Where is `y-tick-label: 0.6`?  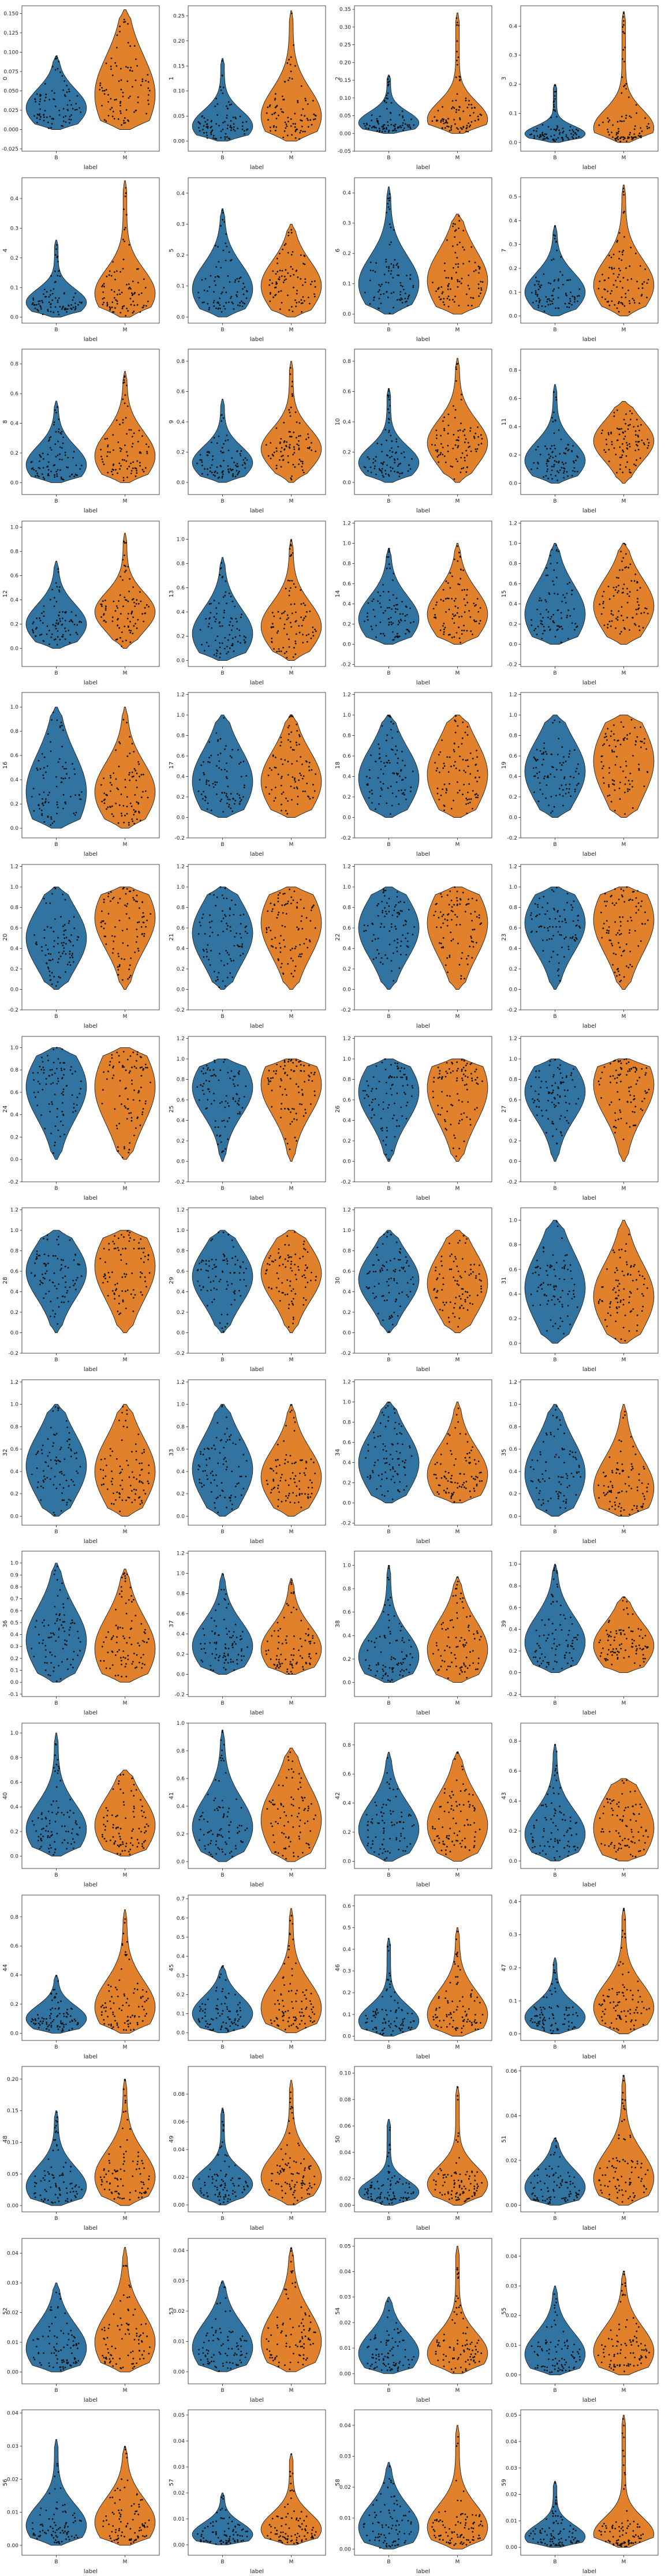 y-tick-label: 0.6 is located at coordinates (181, 928).